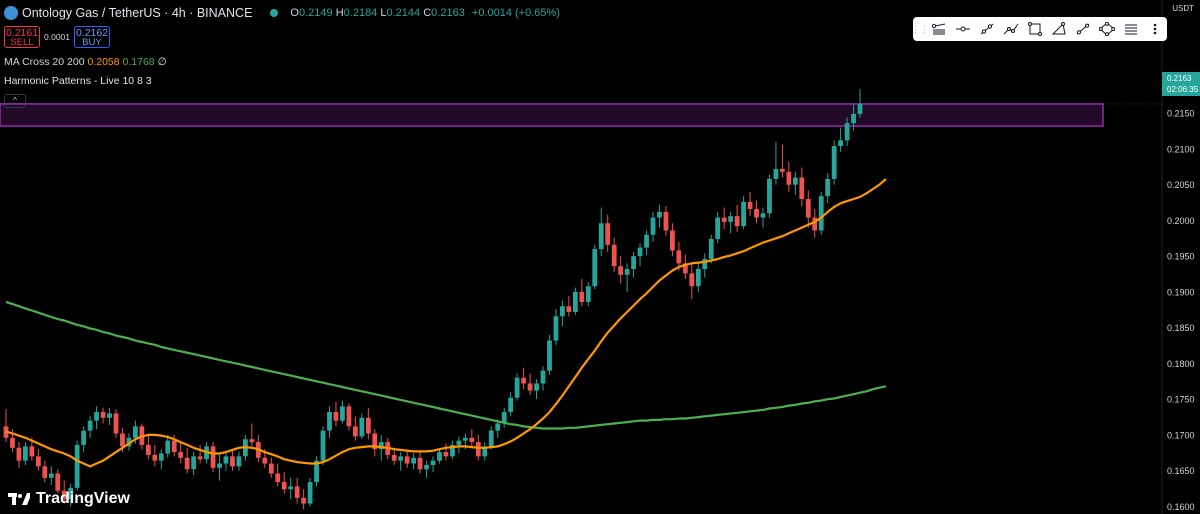  I want to click on ma-slow-value: 0.1768, so click(138, 62).